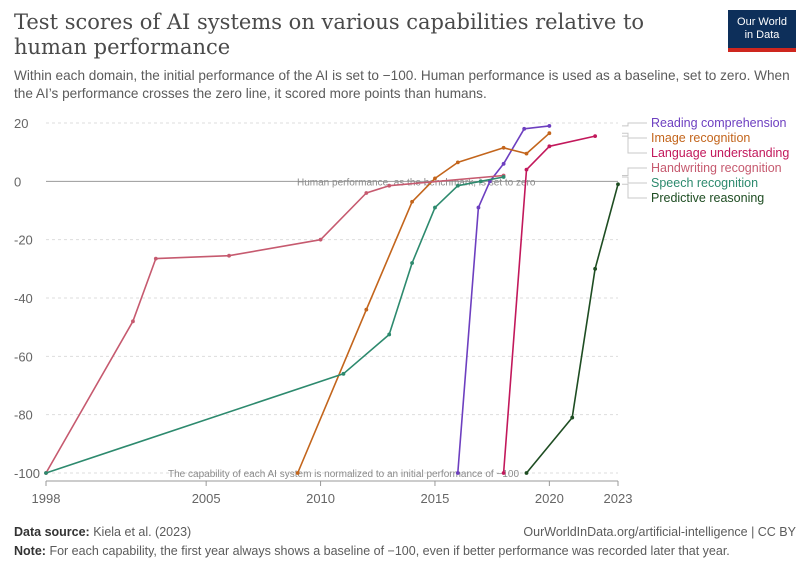 Image resolution: width=810 pixels, height=571 pixels. I want to click on x-tick-label: 2005, so click(206, 498).